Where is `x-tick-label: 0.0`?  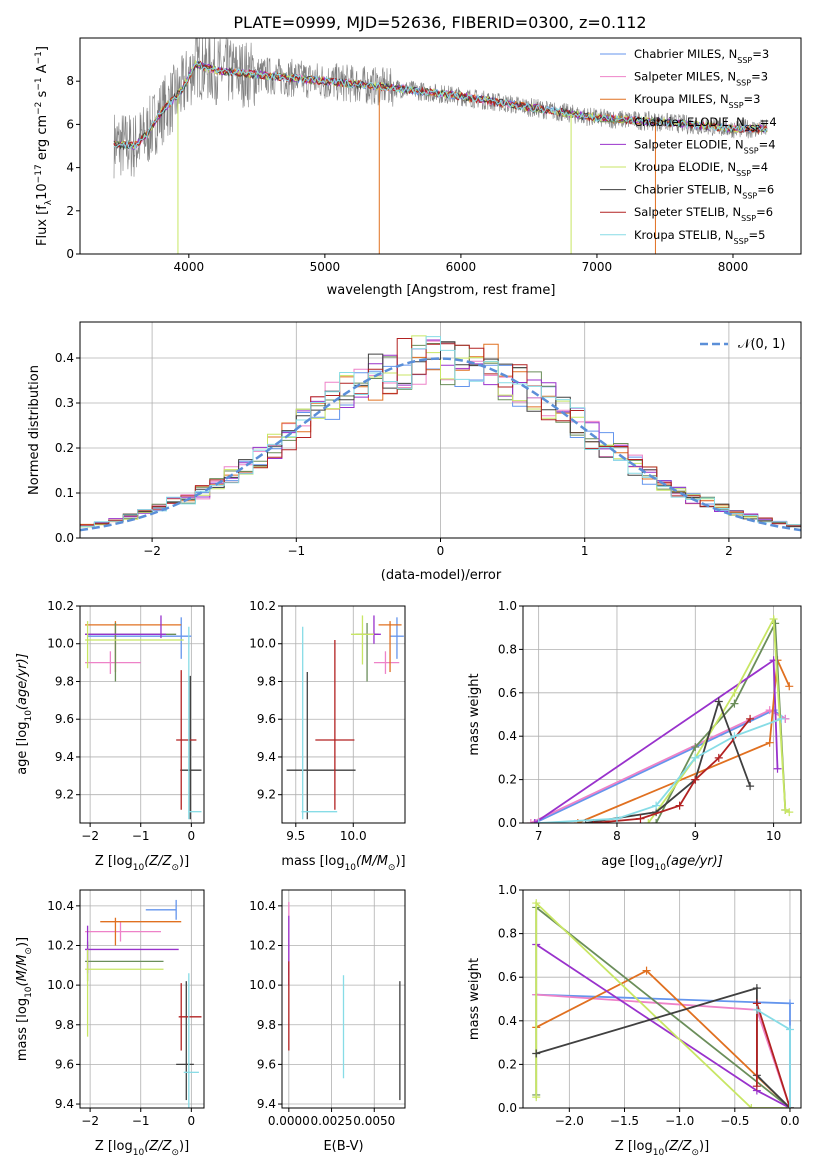 x-tick-label: 0.0 is located at coordinates (789, 1121).